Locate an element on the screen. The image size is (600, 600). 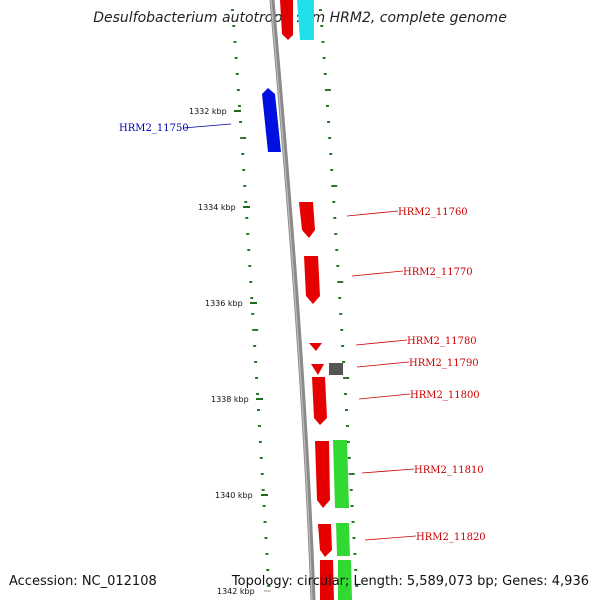
genome-backbone-highlight is located at coordinates (291, 300).